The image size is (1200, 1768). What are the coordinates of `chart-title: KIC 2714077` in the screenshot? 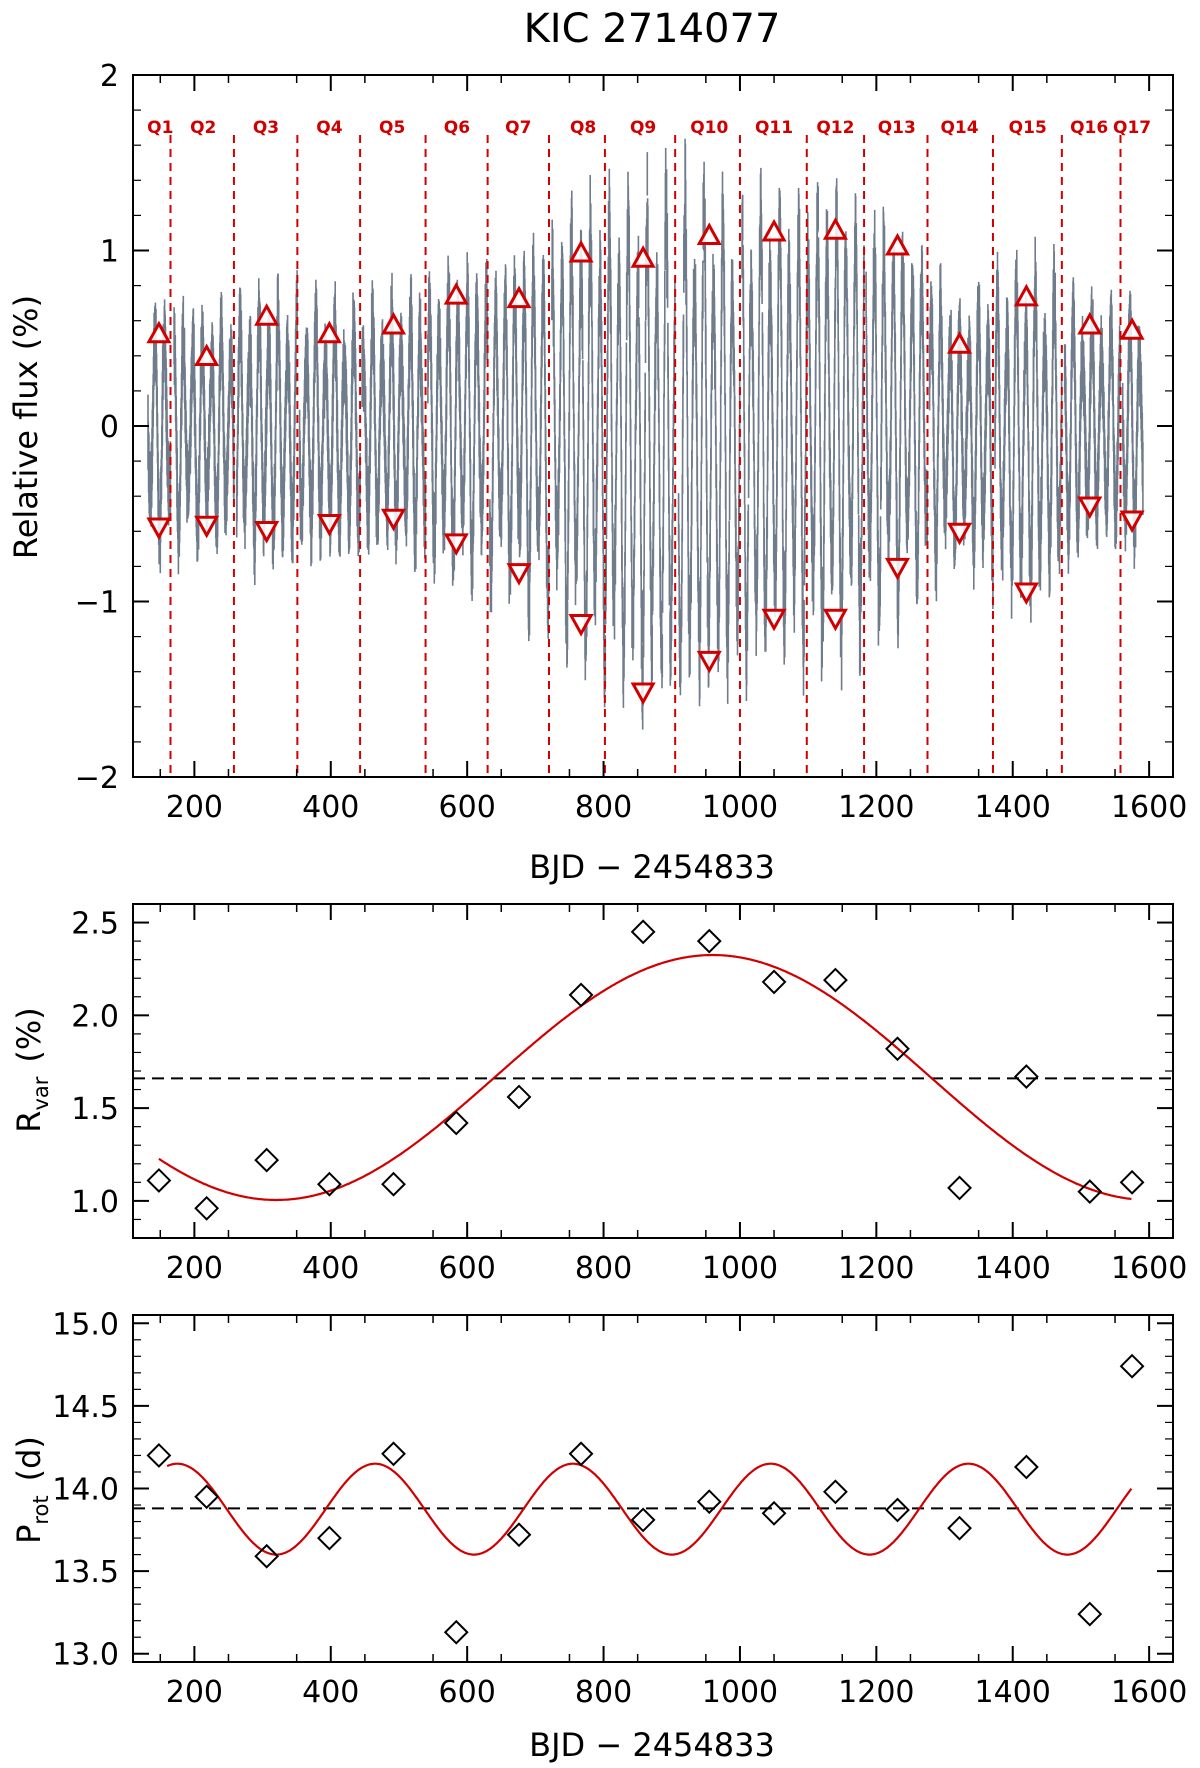 It's located at (652, 29).